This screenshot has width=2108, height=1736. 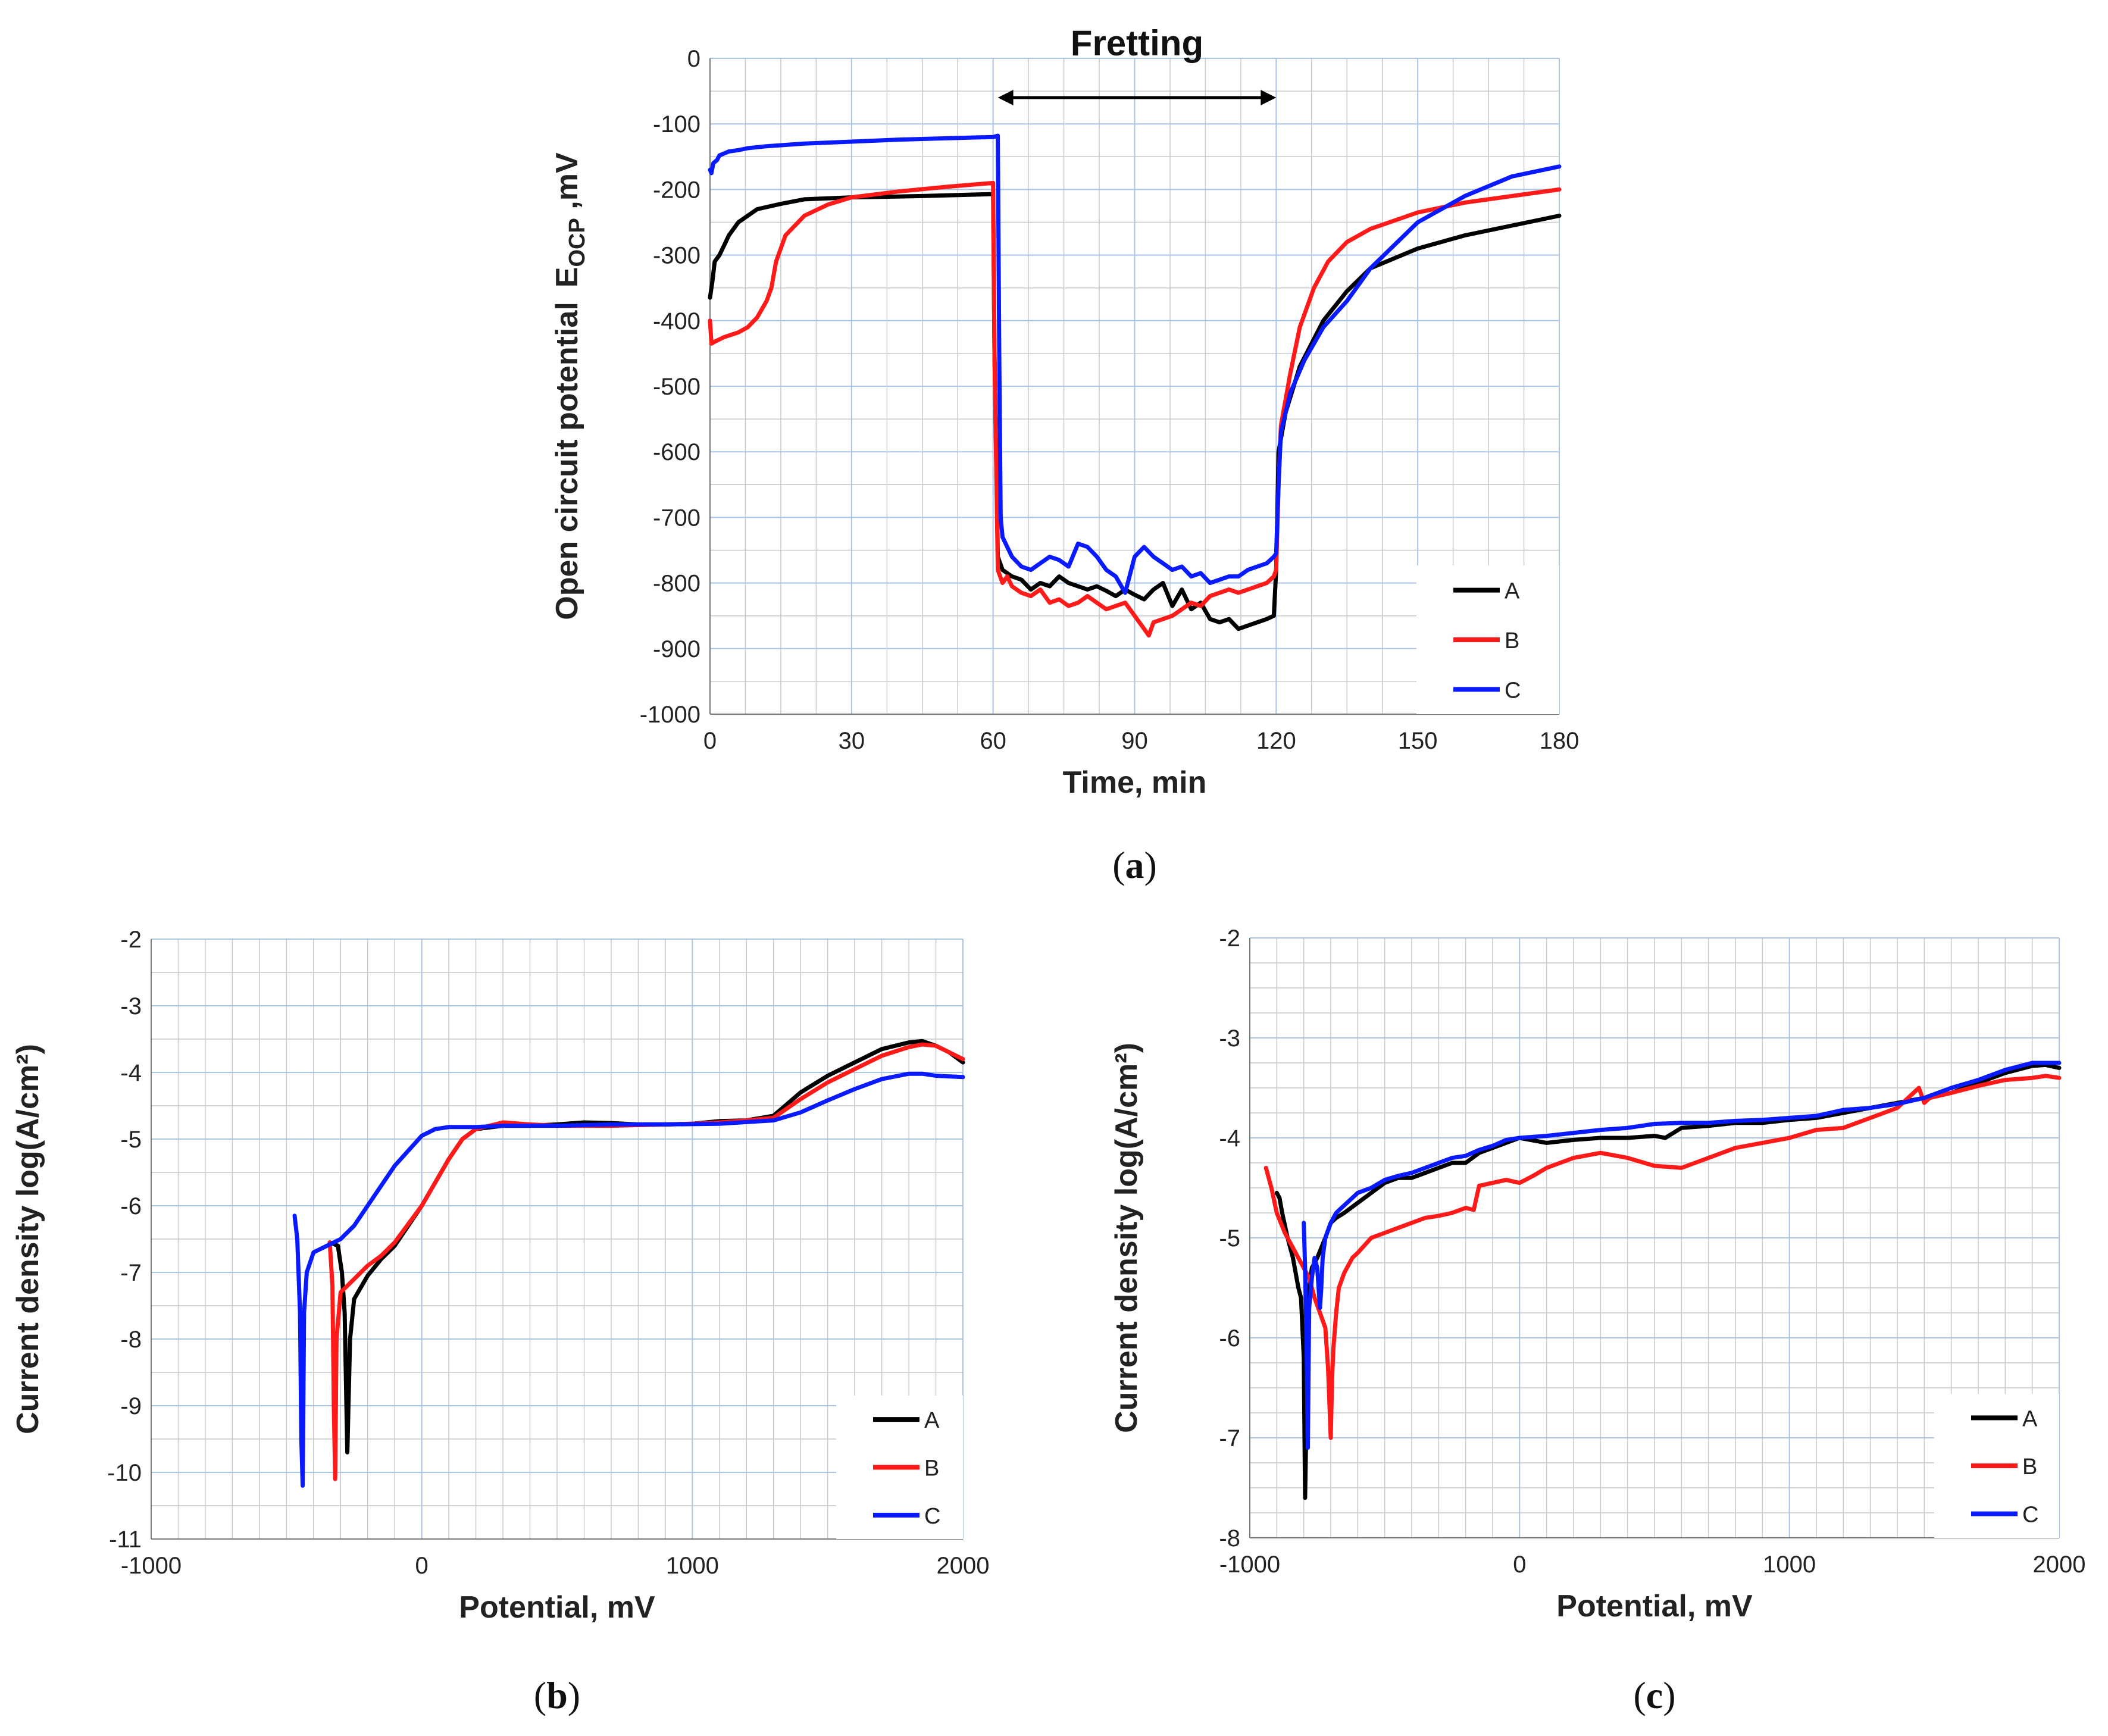 I want to click on y-tick-label: -11, so click(x=126, y=1540).